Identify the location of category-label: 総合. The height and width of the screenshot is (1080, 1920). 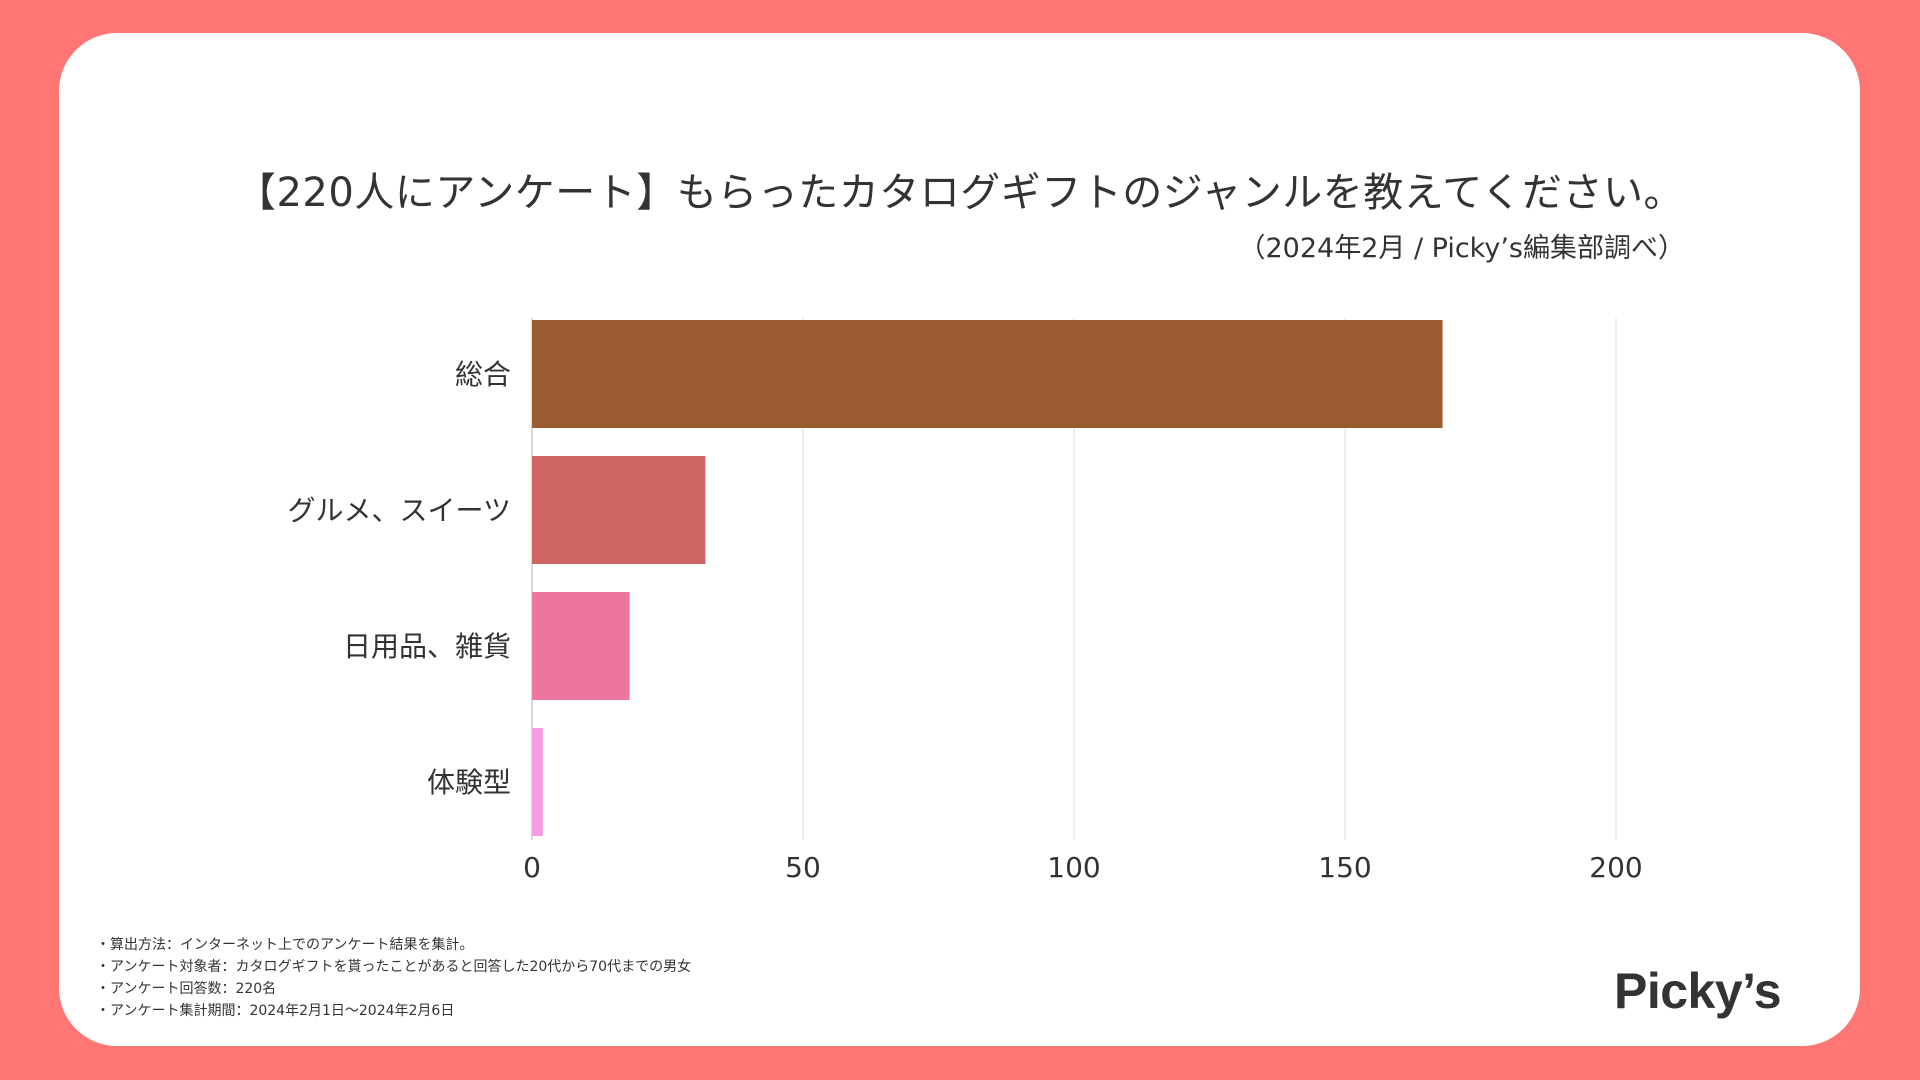
(483, 374).